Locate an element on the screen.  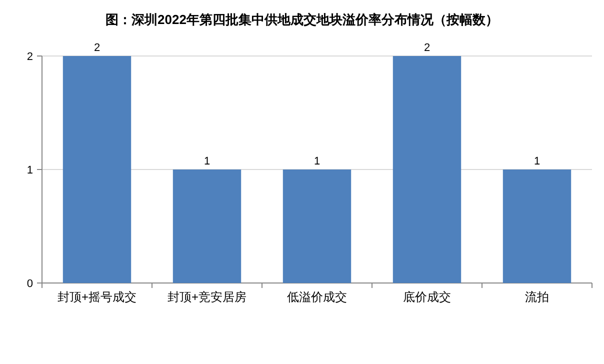
y-tick-label: 1 is located at coordinates (29, 170).